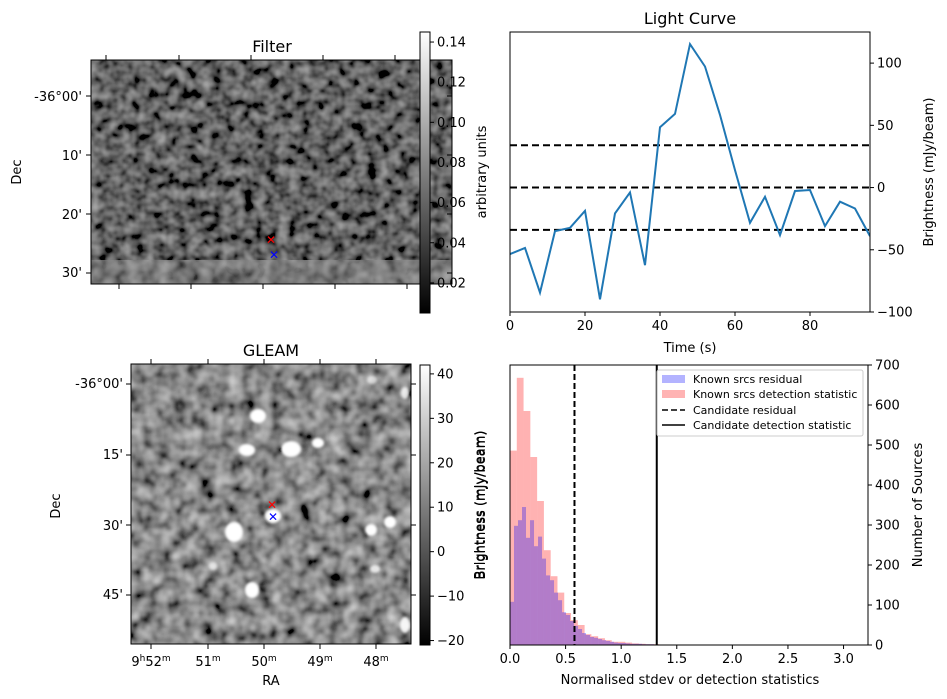  I want to click on gleam-title: GLEAM, so click(271, 350).